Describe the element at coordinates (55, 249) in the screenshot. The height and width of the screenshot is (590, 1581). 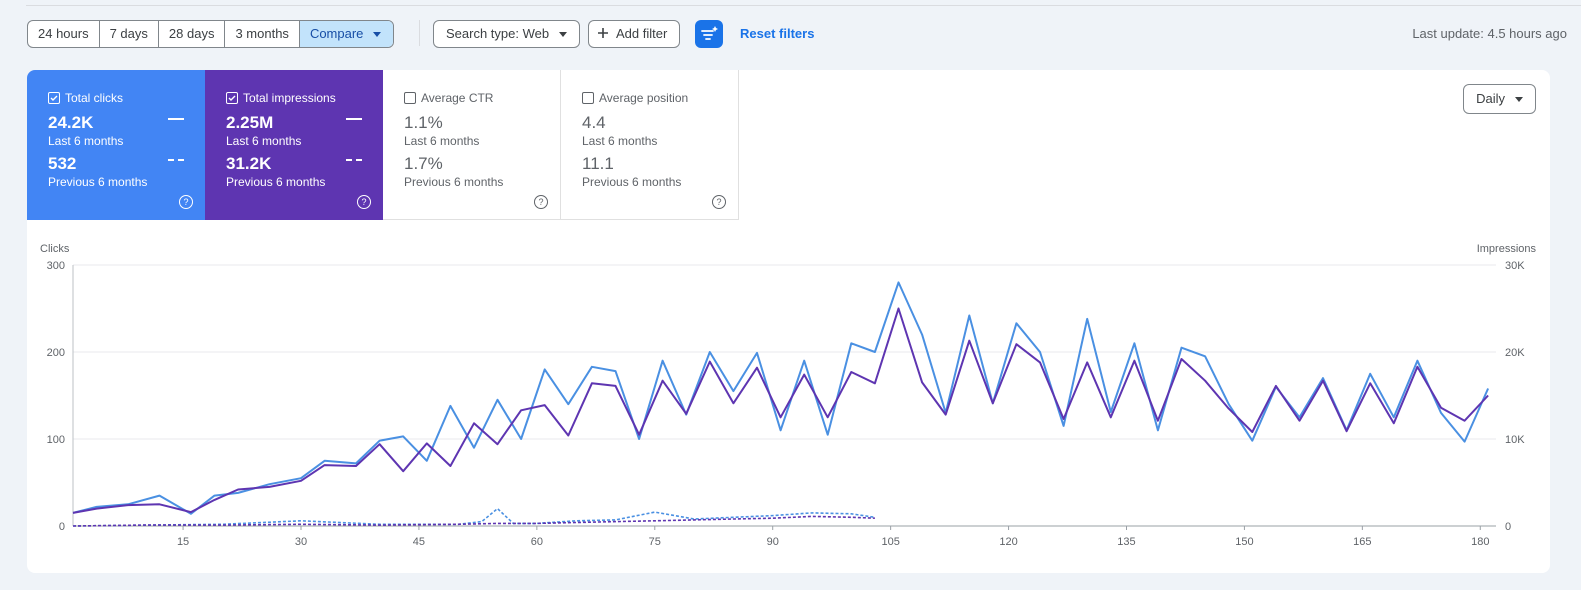
I see `y-axis-left-label: Clicks` at that location.